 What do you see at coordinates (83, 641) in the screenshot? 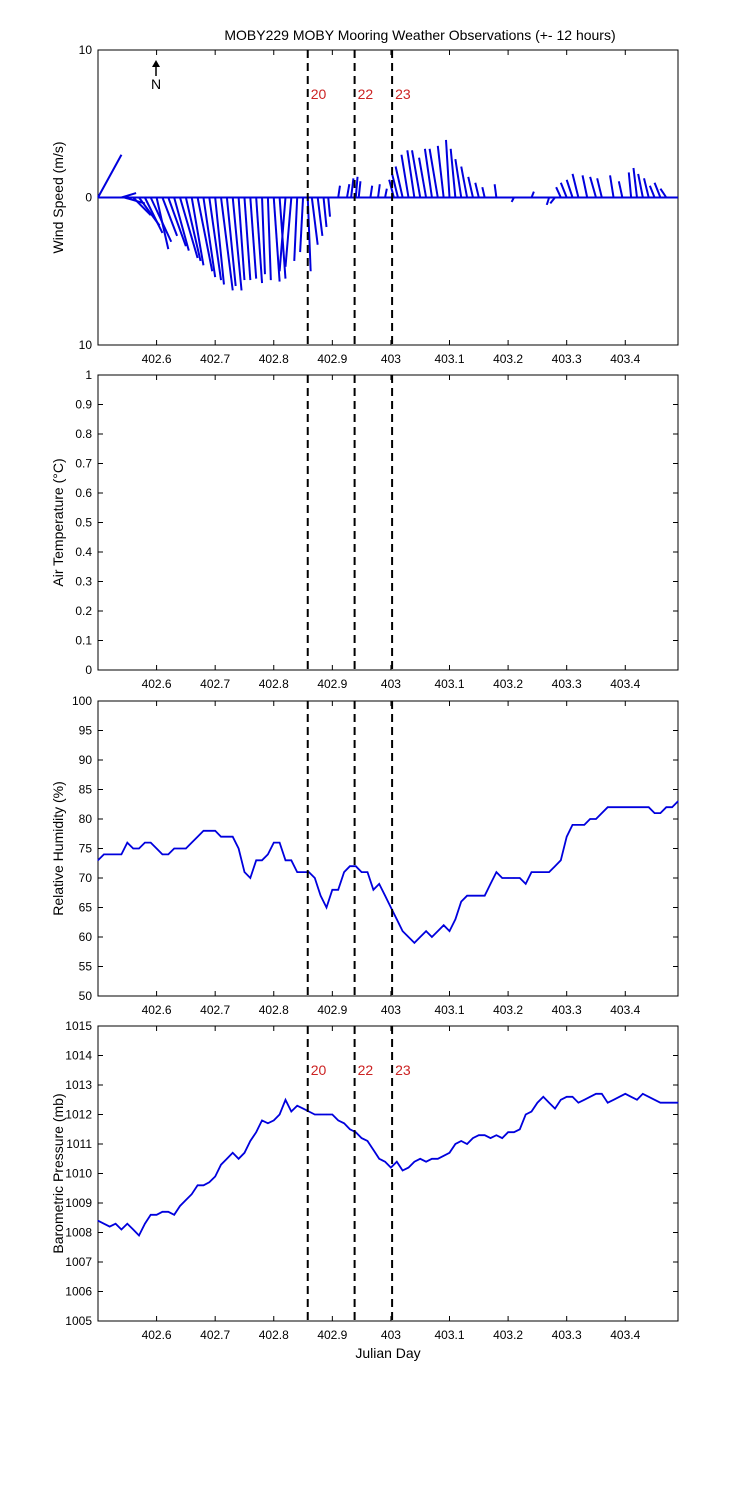
I see `y-tick-label: 0.1` at bounding box center [83, 641].